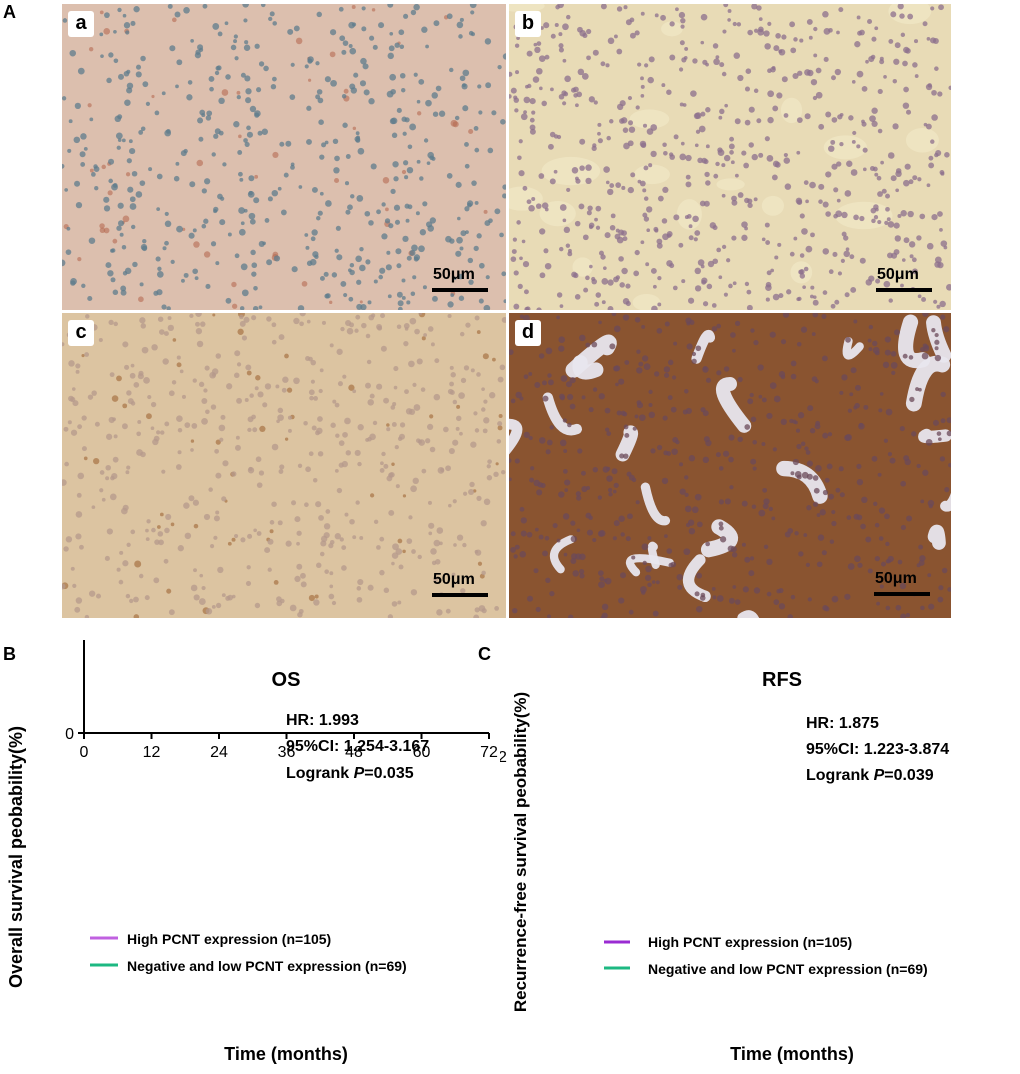 The height and width of the screenshot is (1074, 1020). I want to click on scale-bar-b, so click(904, 290).